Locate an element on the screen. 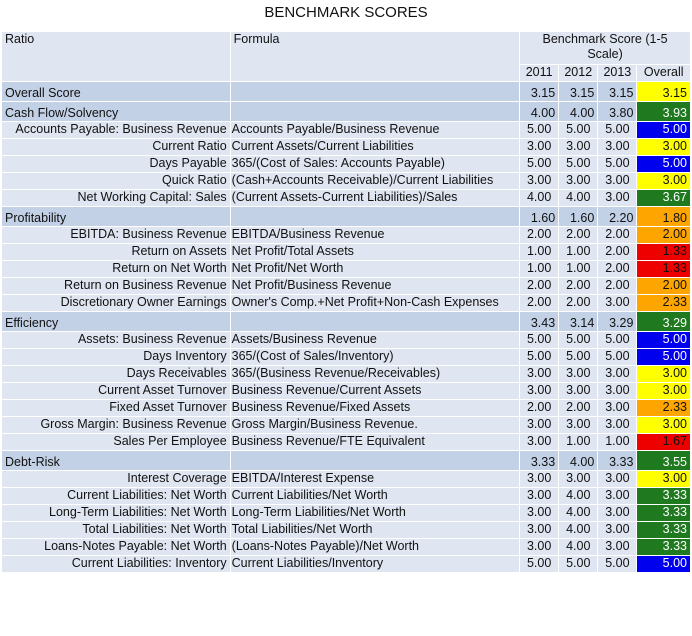 The height and width of the screenshot is (636, 692). overall-score-cell: 3.29 is located at coordinates (663, 321).